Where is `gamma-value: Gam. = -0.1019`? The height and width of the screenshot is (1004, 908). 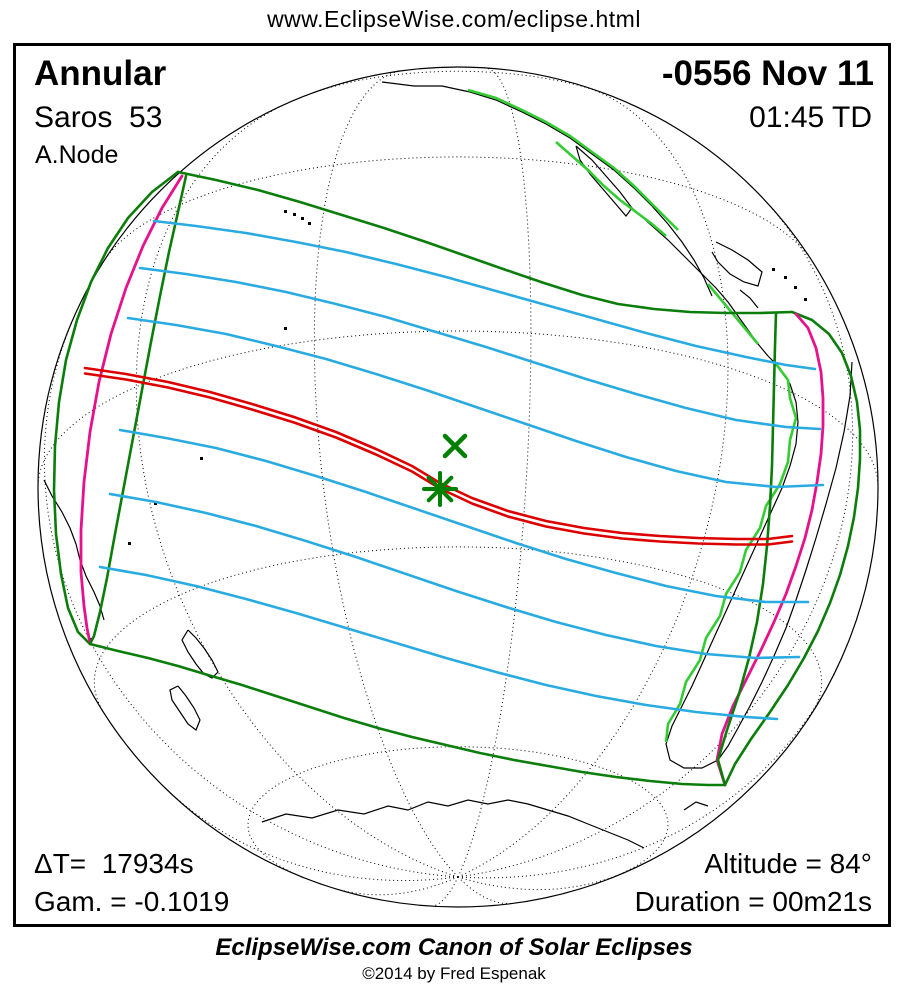
gamma-value: Gam. = -0.1019 is located at coordinates (132, 901).